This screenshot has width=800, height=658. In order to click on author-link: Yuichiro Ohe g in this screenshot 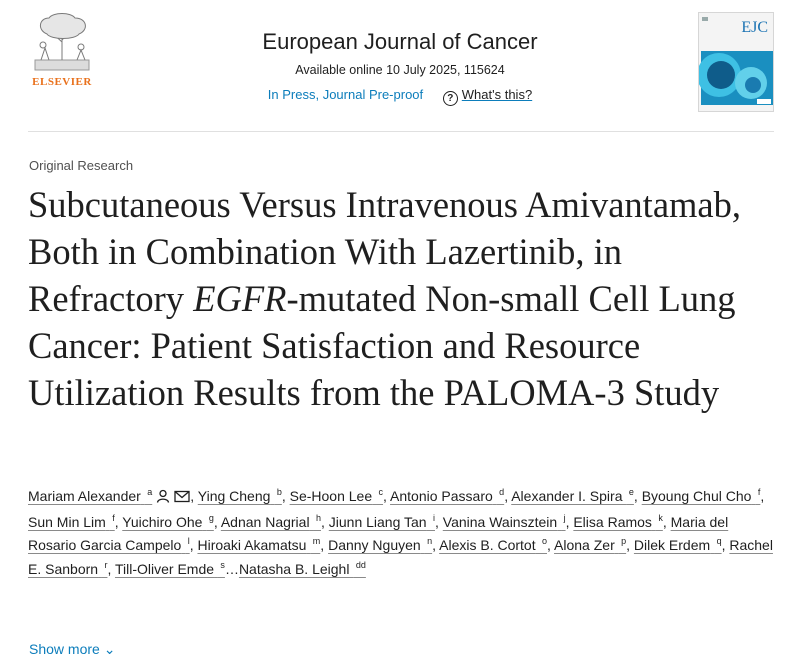, I will do `click(168, 521)`.